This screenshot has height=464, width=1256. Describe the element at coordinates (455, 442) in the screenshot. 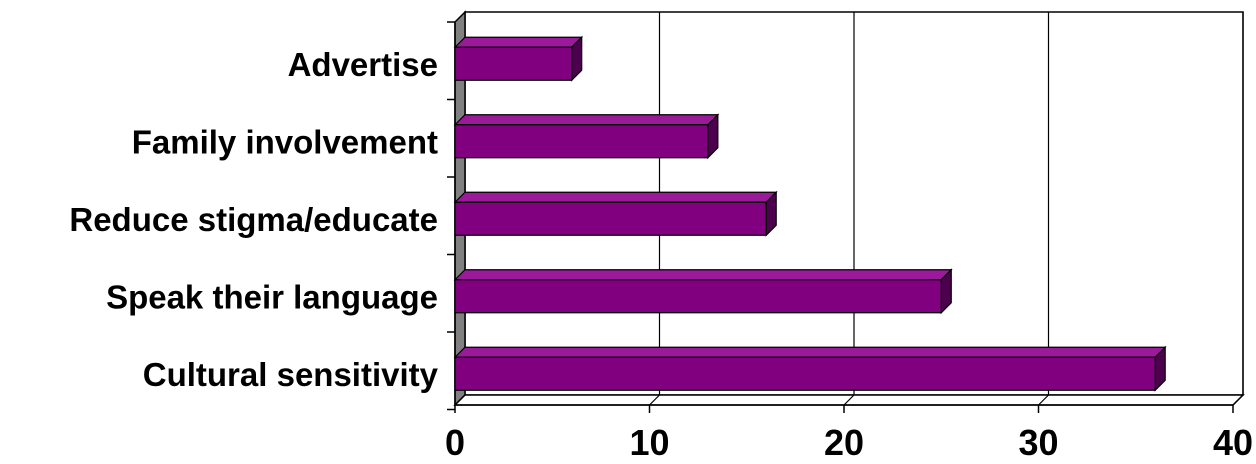

I see `x-tick-label: 0` at that location.